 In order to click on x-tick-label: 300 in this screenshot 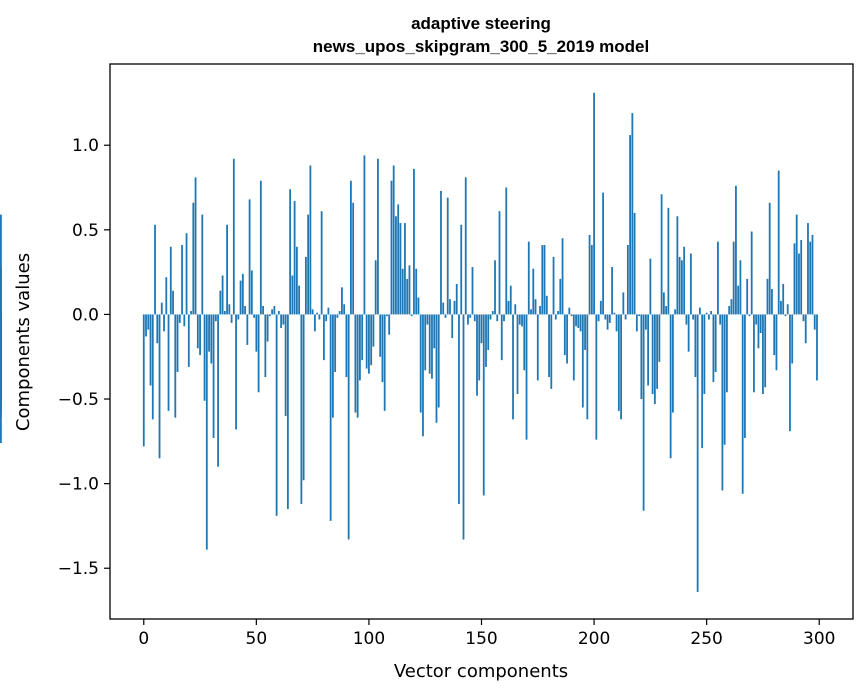, I will do `click(819, 639)`.